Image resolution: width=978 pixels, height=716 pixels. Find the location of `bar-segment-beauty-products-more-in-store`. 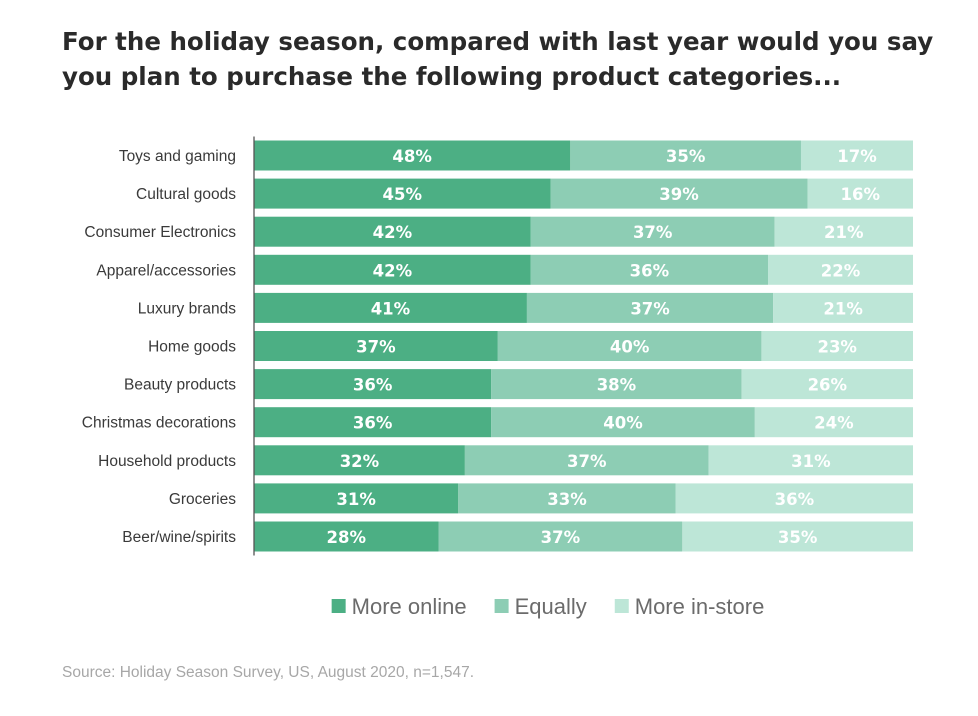

bar-segment-beauty-products-more-in-store is located at coordinates (827, 384).